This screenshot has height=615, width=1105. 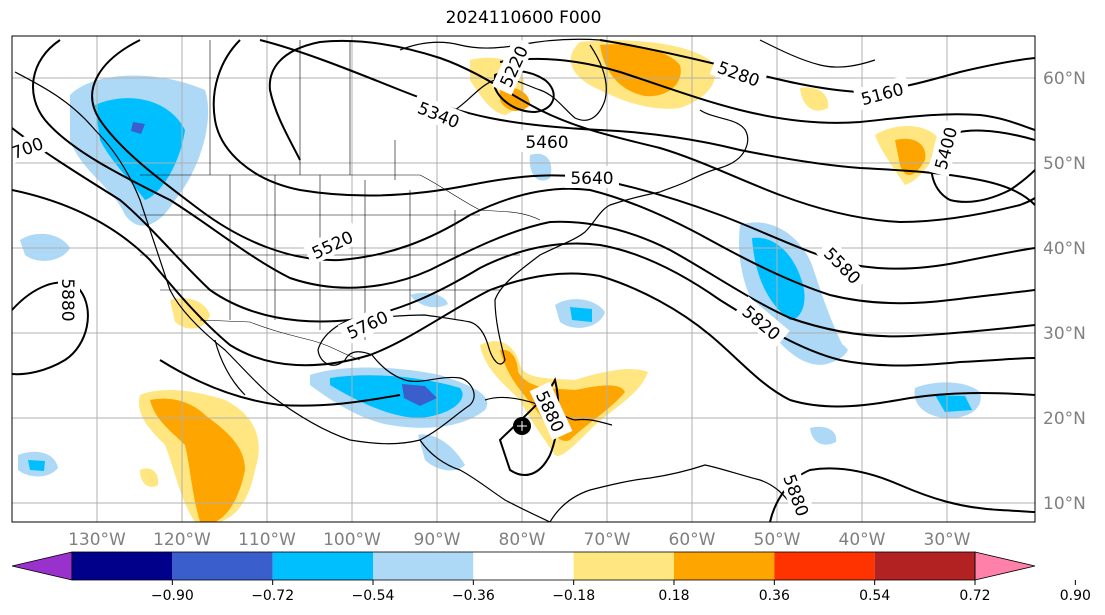 What do you see at coordinates (97, 540) in the screenshot?
I see `lon-label-130w: 130°W` at bounding box center [97, 540].